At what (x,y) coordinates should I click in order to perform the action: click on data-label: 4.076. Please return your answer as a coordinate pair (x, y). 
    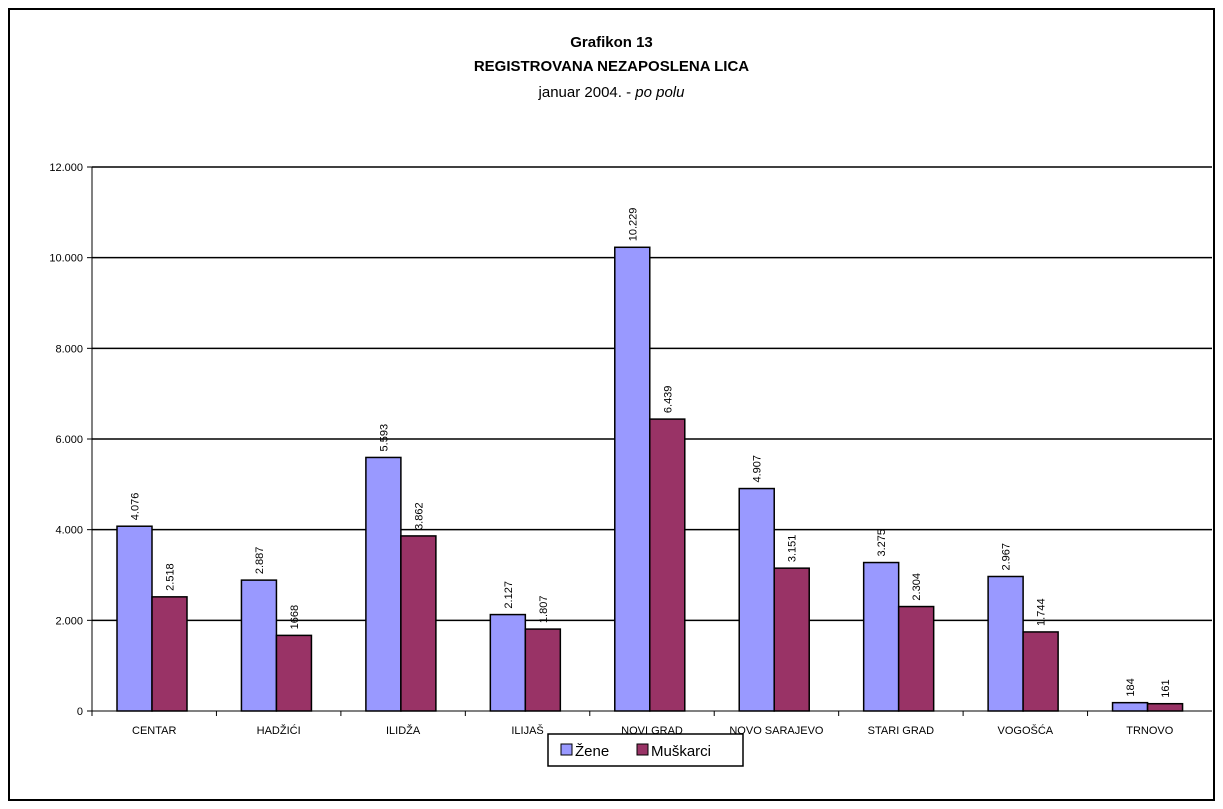
    Looking at the image, I should click on (136, 507).